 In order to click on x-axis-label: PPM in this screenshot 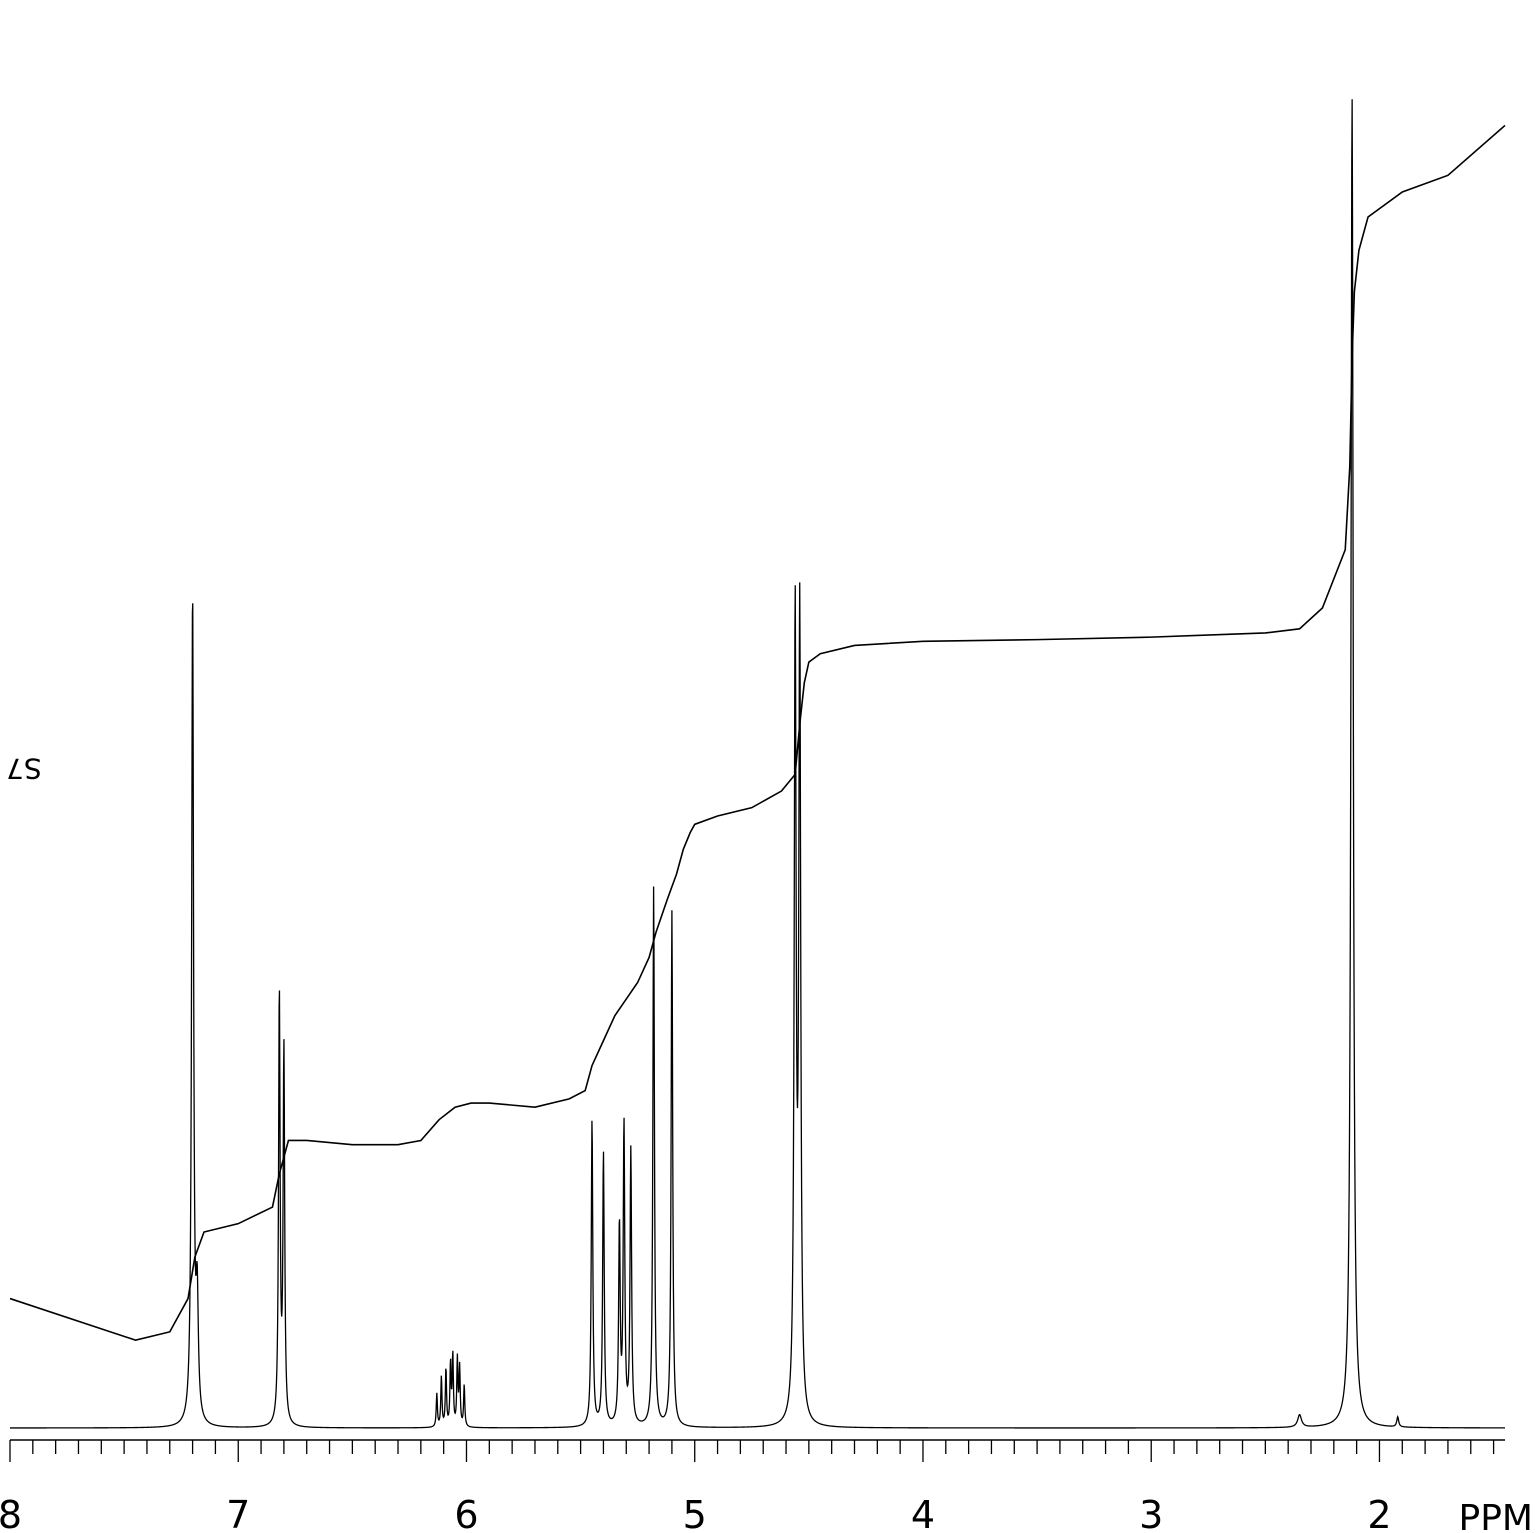, I will do `click(1496, 1515)`.